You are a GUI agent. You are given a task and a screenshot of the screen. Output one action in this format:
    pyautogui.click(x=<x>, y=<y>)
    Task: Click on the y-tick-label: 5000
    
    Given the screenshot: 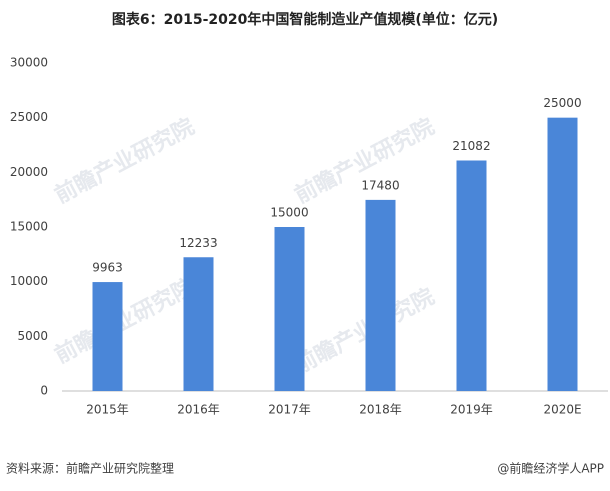 What is the action you would take?
    pyautogui.click(x=32, y=336)
    